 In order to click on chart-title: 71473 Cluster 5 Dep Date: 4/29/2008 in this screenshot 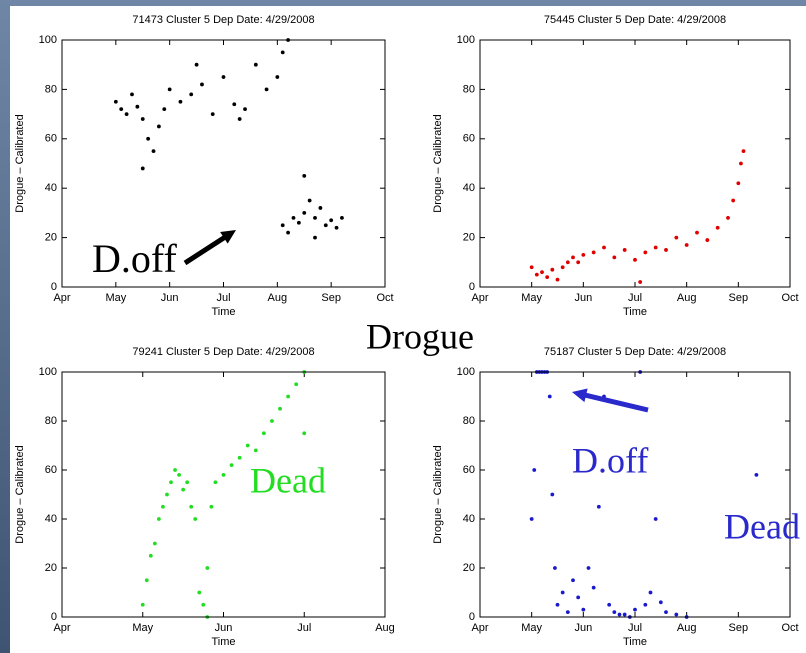, I will do `click(223, 20)`.